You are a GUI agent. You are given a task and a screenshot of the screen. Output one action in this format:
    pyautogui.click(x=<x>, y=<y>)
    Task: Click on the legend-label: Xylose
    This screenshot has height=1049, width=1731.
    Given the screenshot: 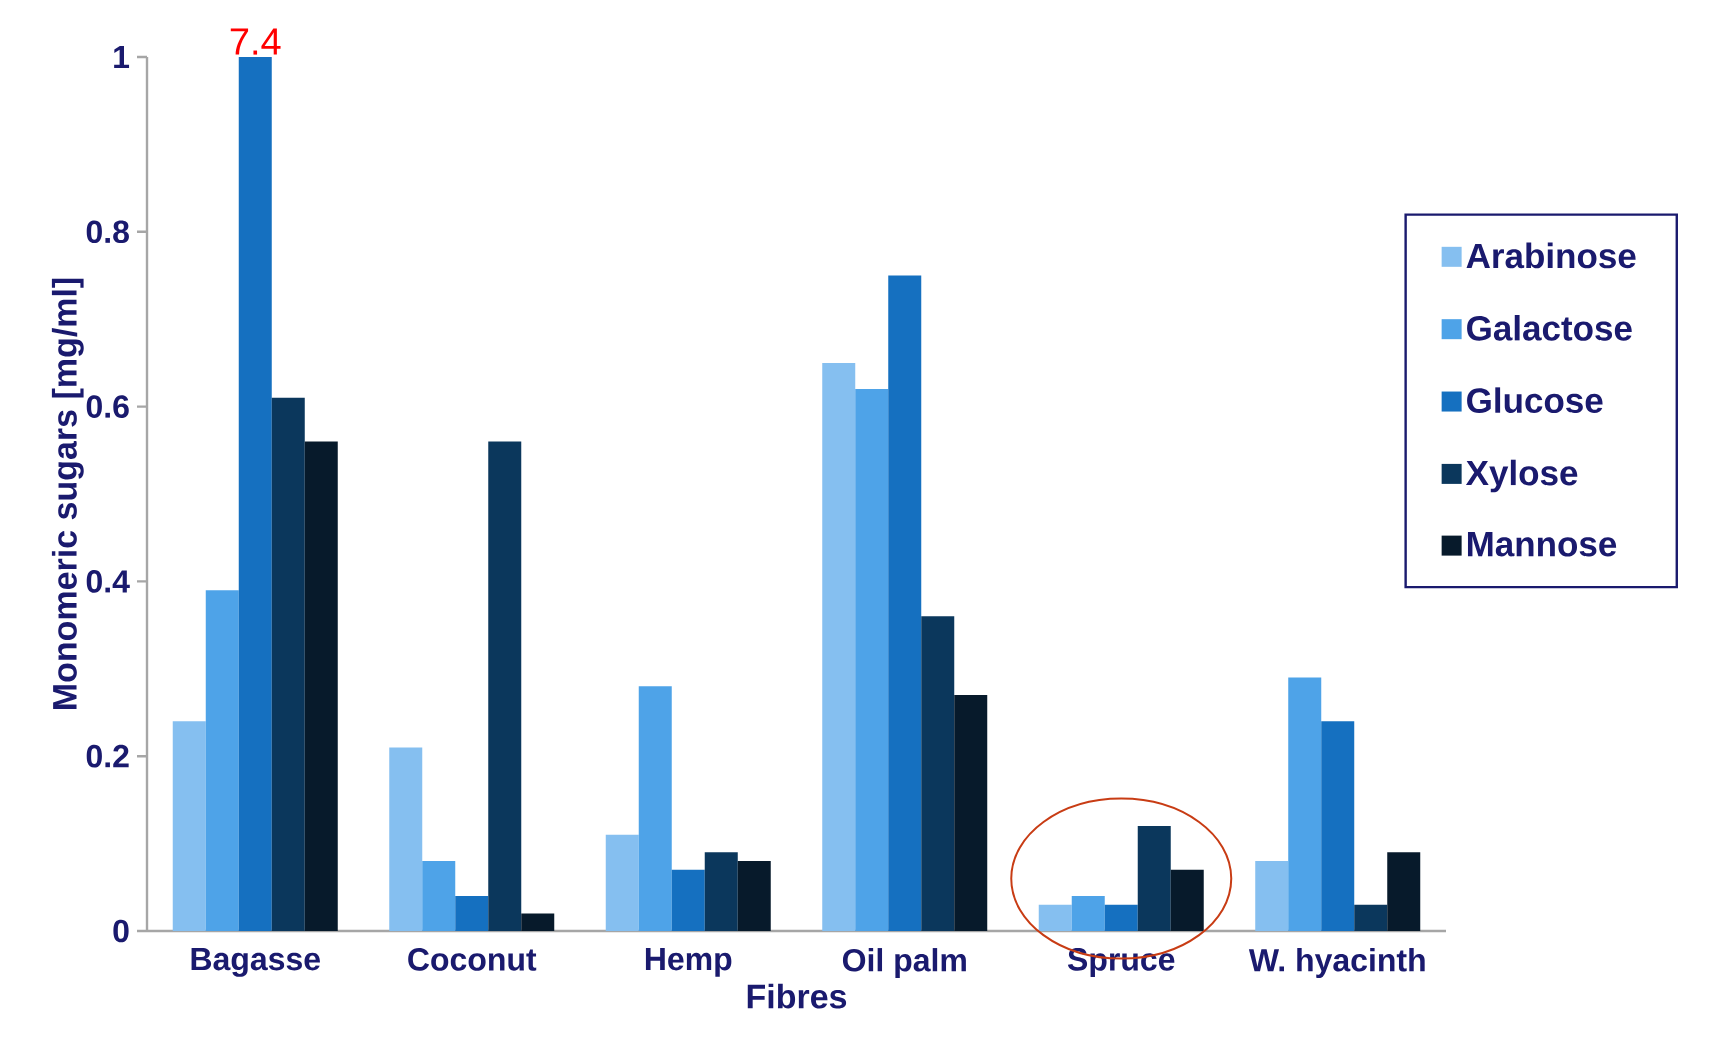 What is the action you would take?
    pyautogui.click(x=1521, y=476)
    